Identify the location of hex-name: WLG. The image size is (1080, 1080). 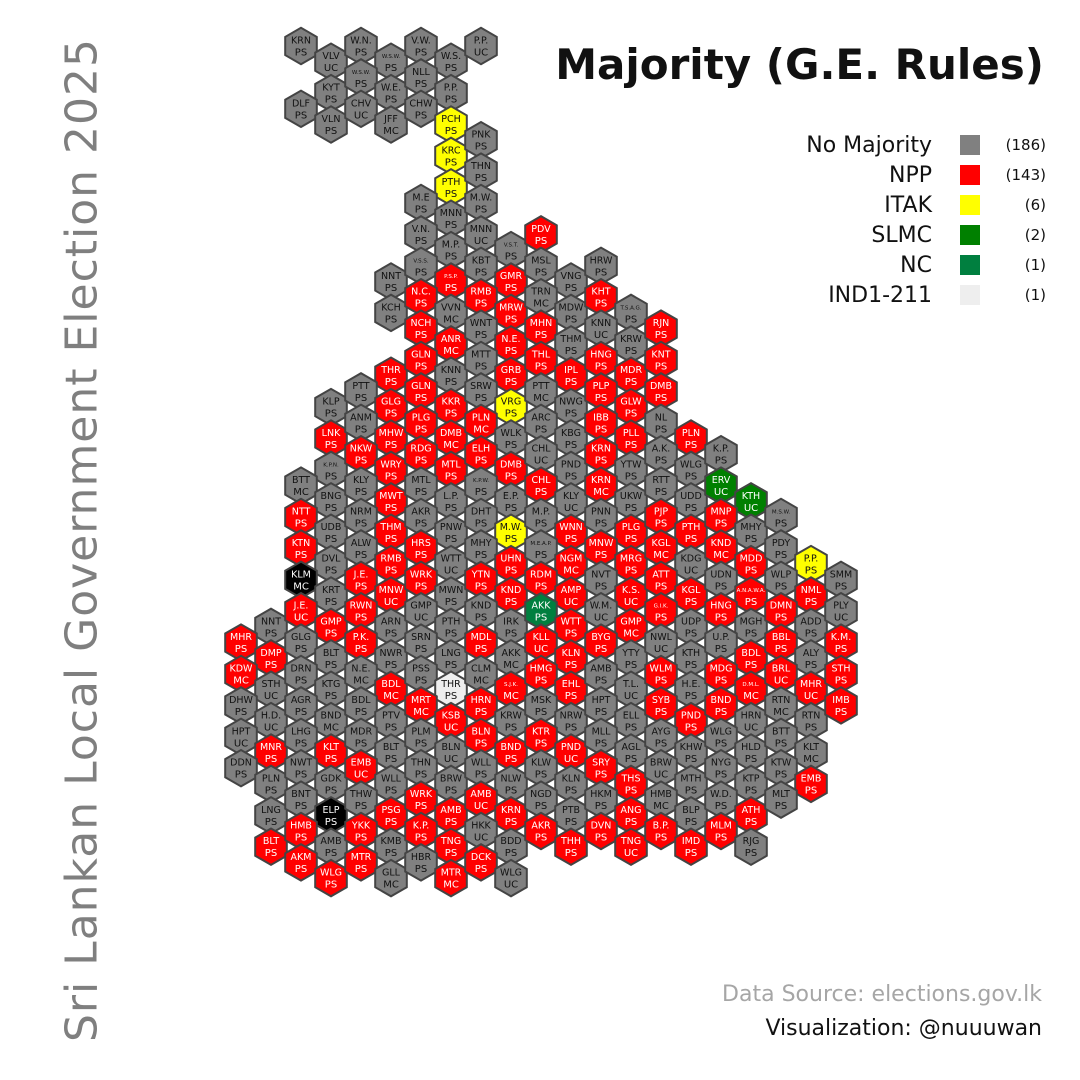
(331, 873).